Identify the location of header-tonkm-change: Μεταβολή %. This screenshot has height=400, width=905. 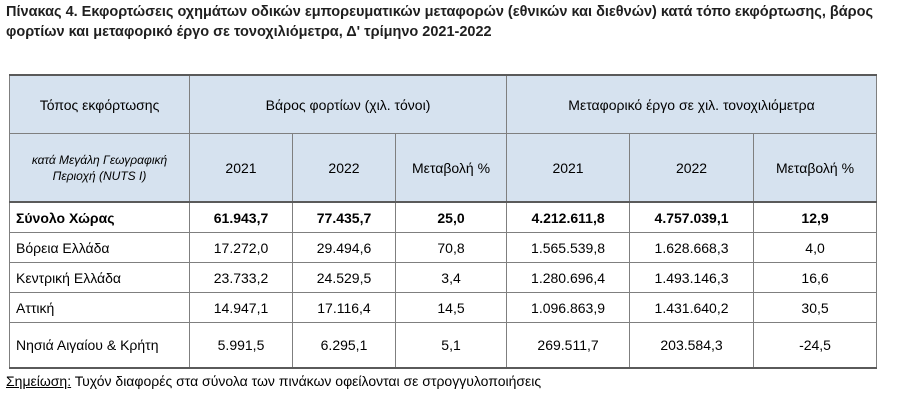
(815, 168).